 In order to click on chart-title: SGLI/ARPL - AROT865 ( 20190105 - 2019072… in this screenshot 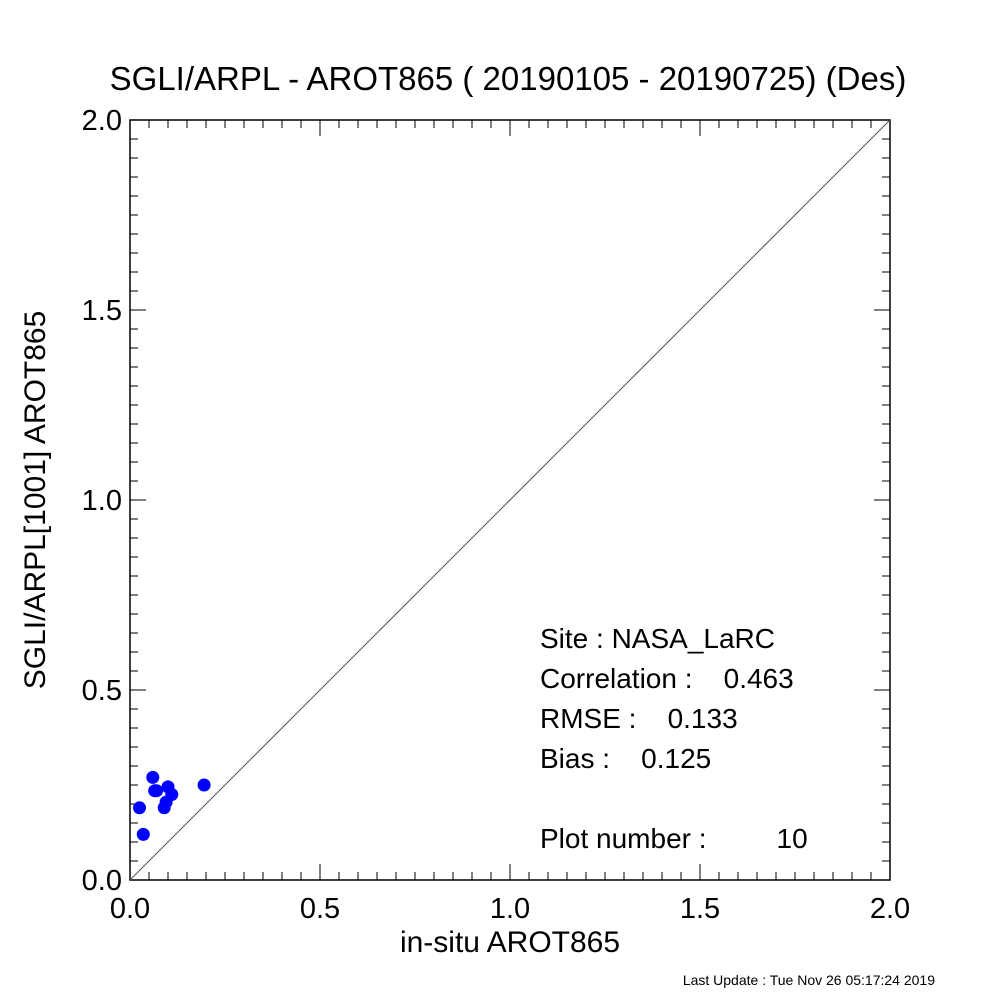, I will do `click(508, 78)`.